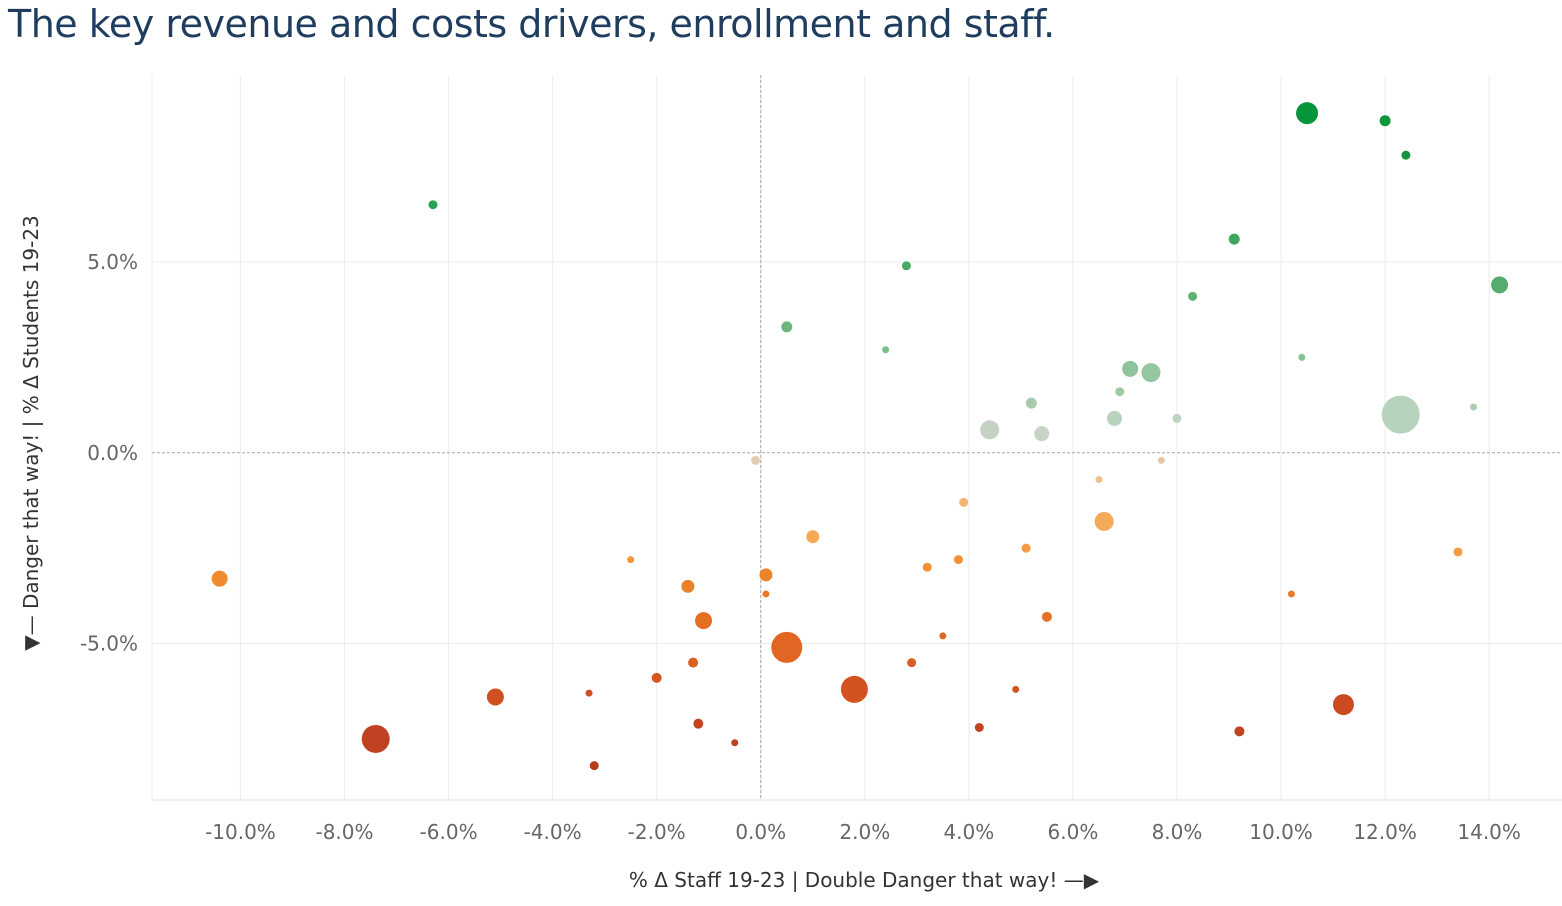 Image resolution: width=1562 pixels, height=906 pixels. What do you see at coordinates (553, 832) in the screenshot?
I see `x-tick-label: -4.0%` at bounding box center [553, 832].